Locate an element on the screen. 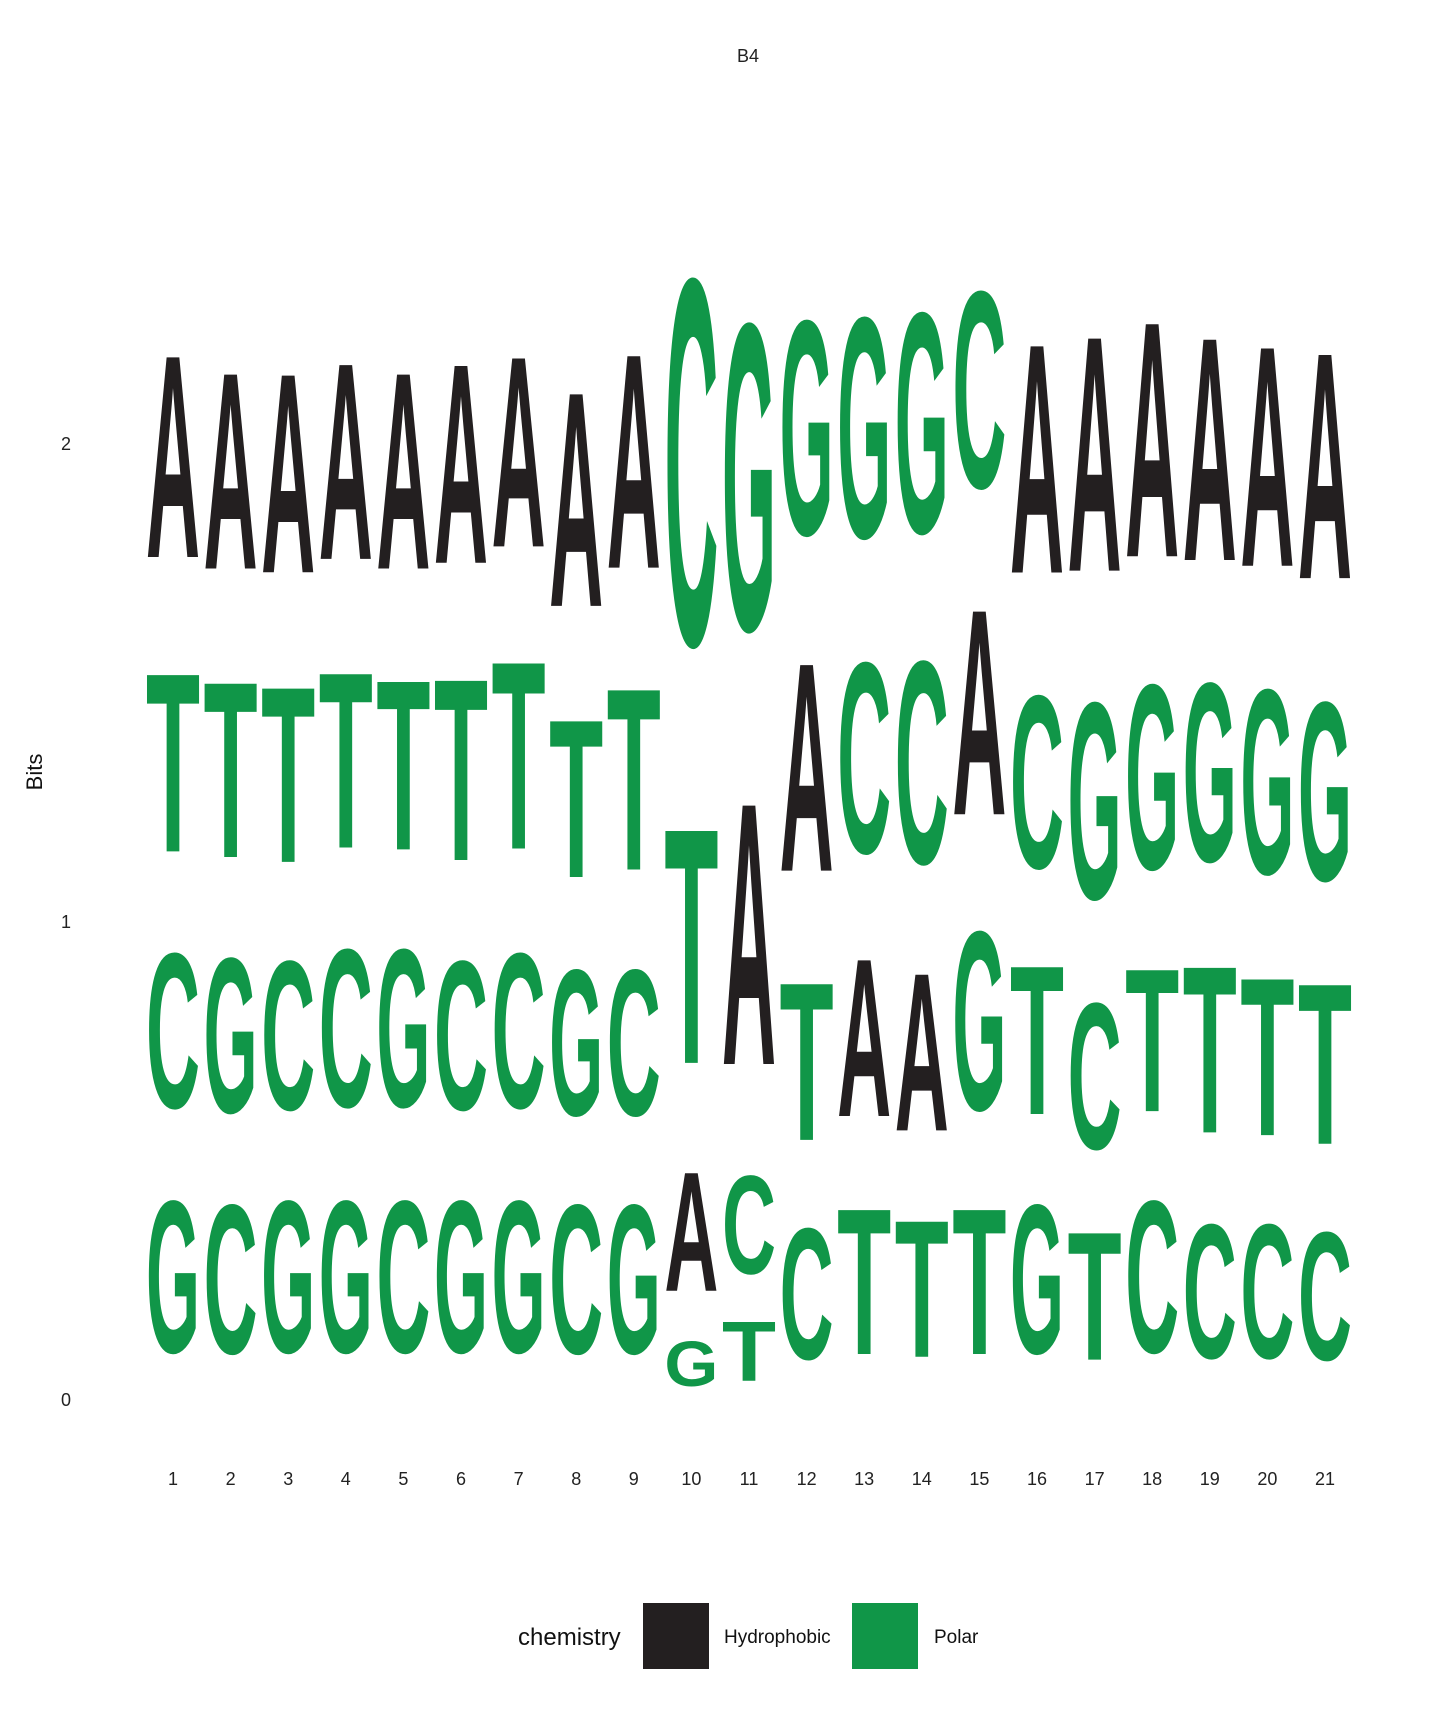 The width and height of the screenshot is (1431, 1715). x-tick-label: 3 is located at coordinates (288, 1479).